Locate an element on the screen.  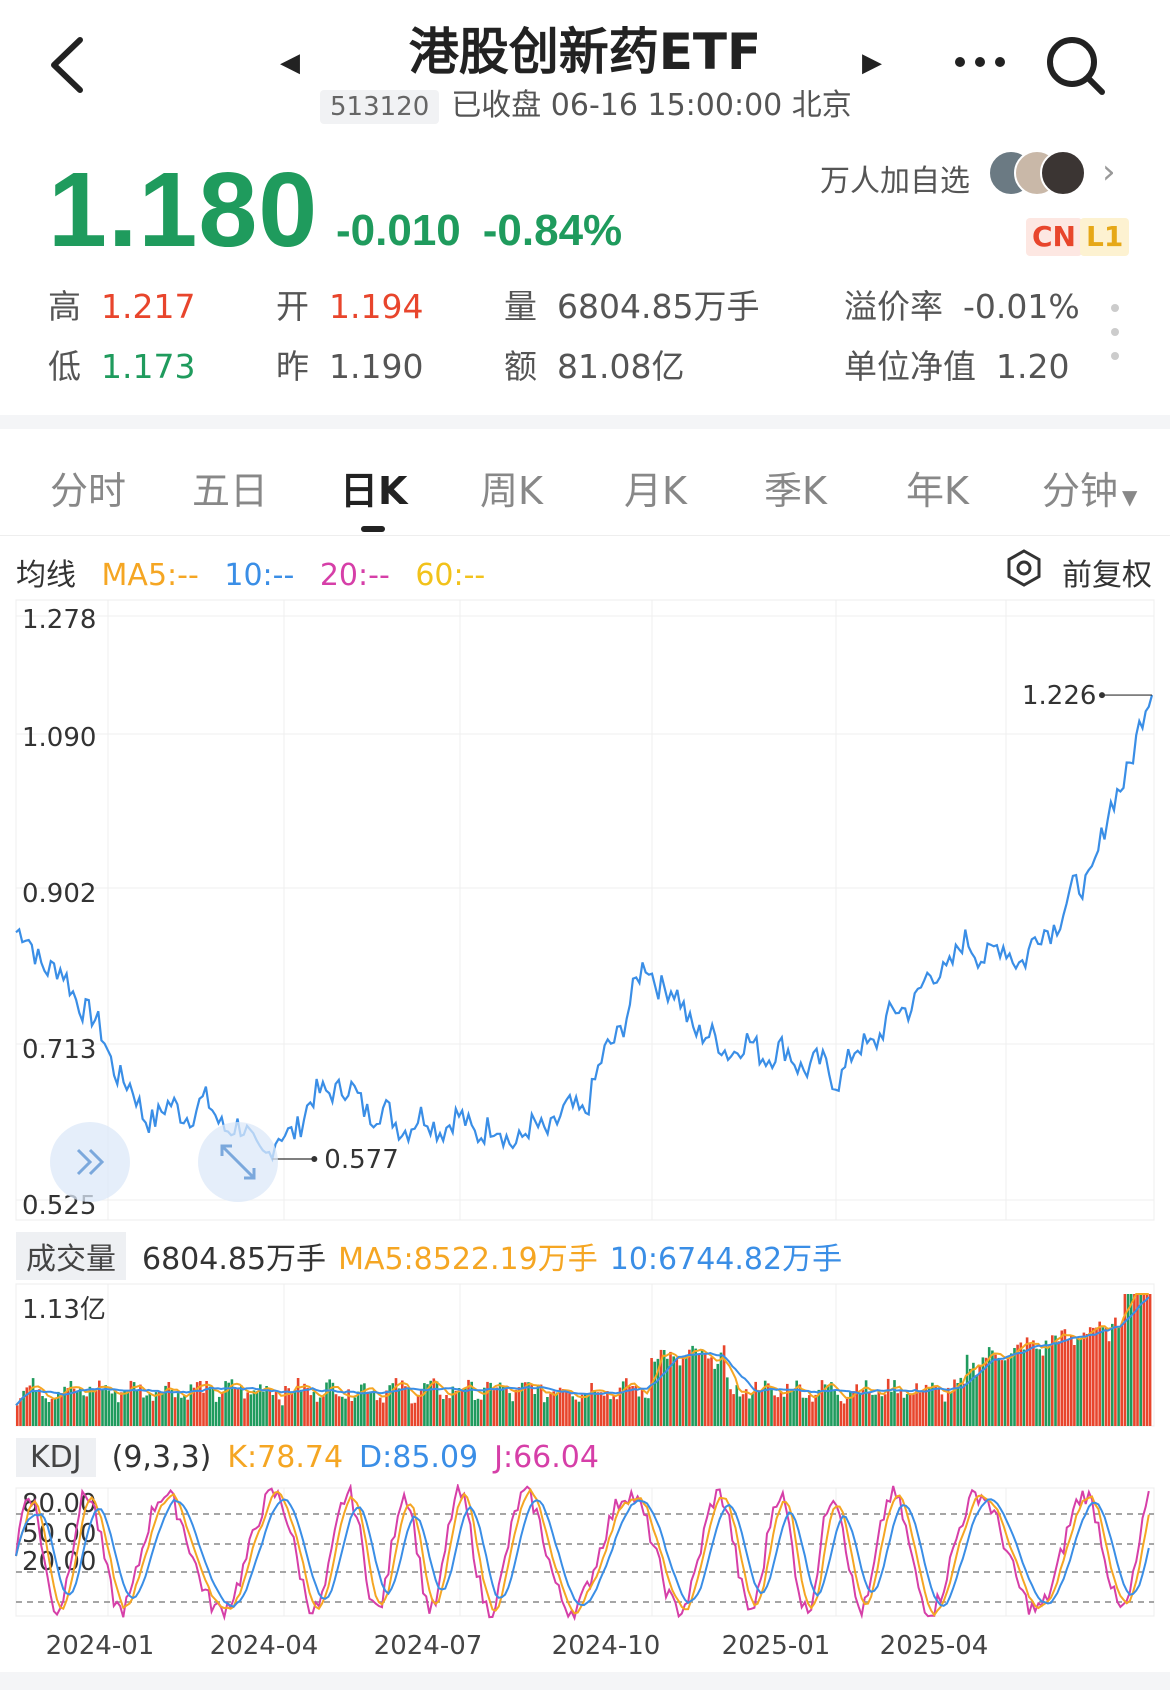
badge-cn: CN is located at coordinates (1054, 237).